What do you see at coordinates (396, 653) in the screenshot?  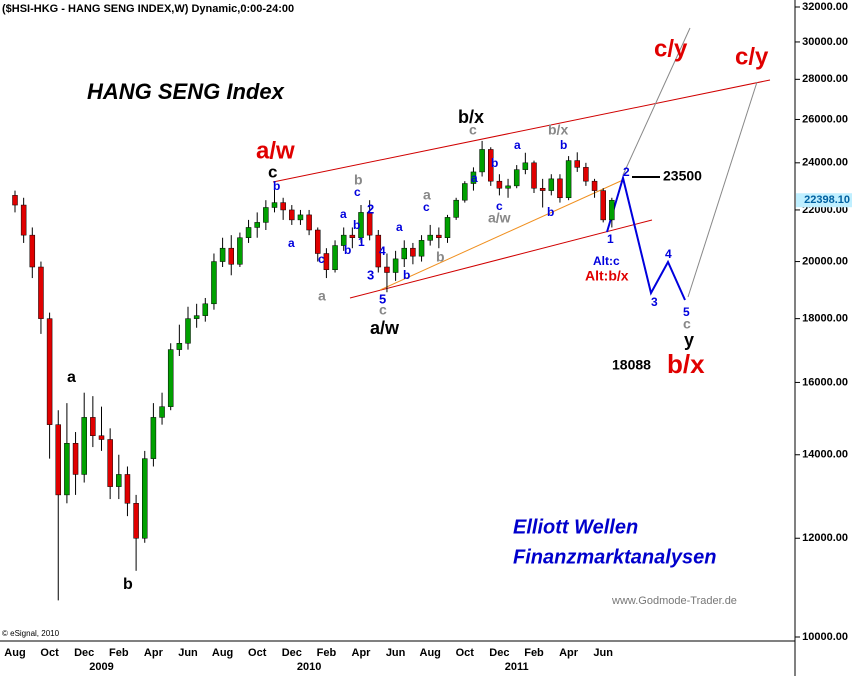 I see `x-tick-label: Jun` at bounding box center [396, 653].